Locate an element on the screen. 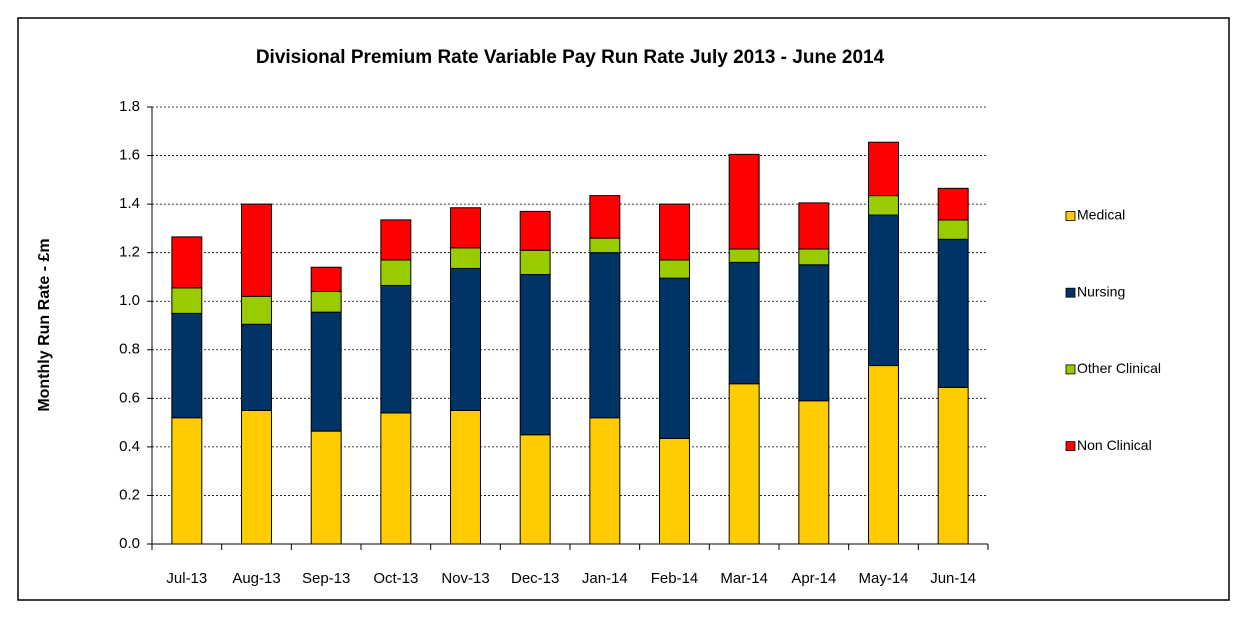  x-tick-label: Jul-13 is located at coordinates (186, 578).